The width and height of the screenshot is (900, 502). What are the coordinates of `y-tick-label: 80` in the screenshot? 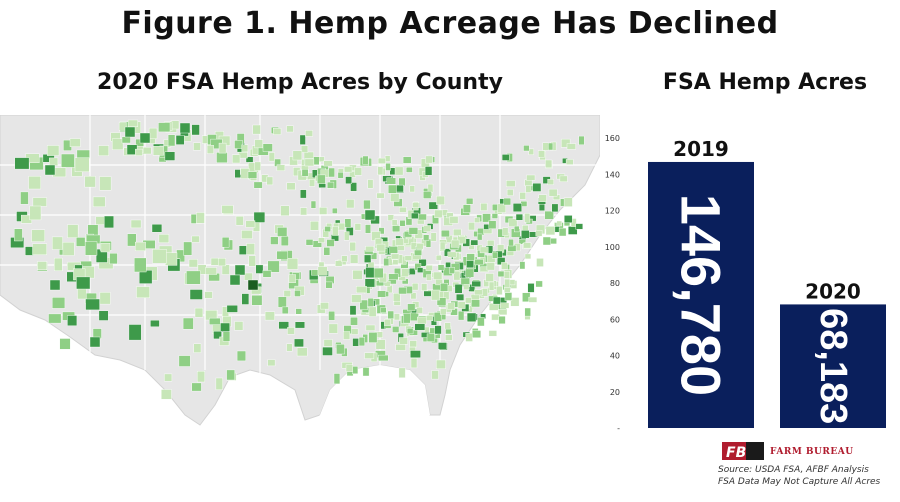 It's located at (615, 283).